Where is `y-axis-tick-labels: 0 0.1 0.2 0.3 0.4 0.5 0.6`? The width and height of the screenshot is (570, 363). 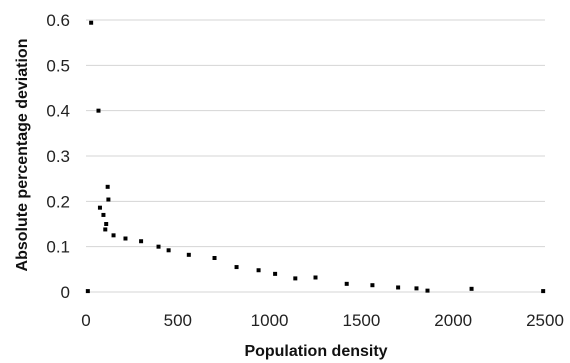
y-axis-tick-labels: 0 0.1 0.2 0.3 0.4 0.5 0.6 is located at coordinates (58, 156).